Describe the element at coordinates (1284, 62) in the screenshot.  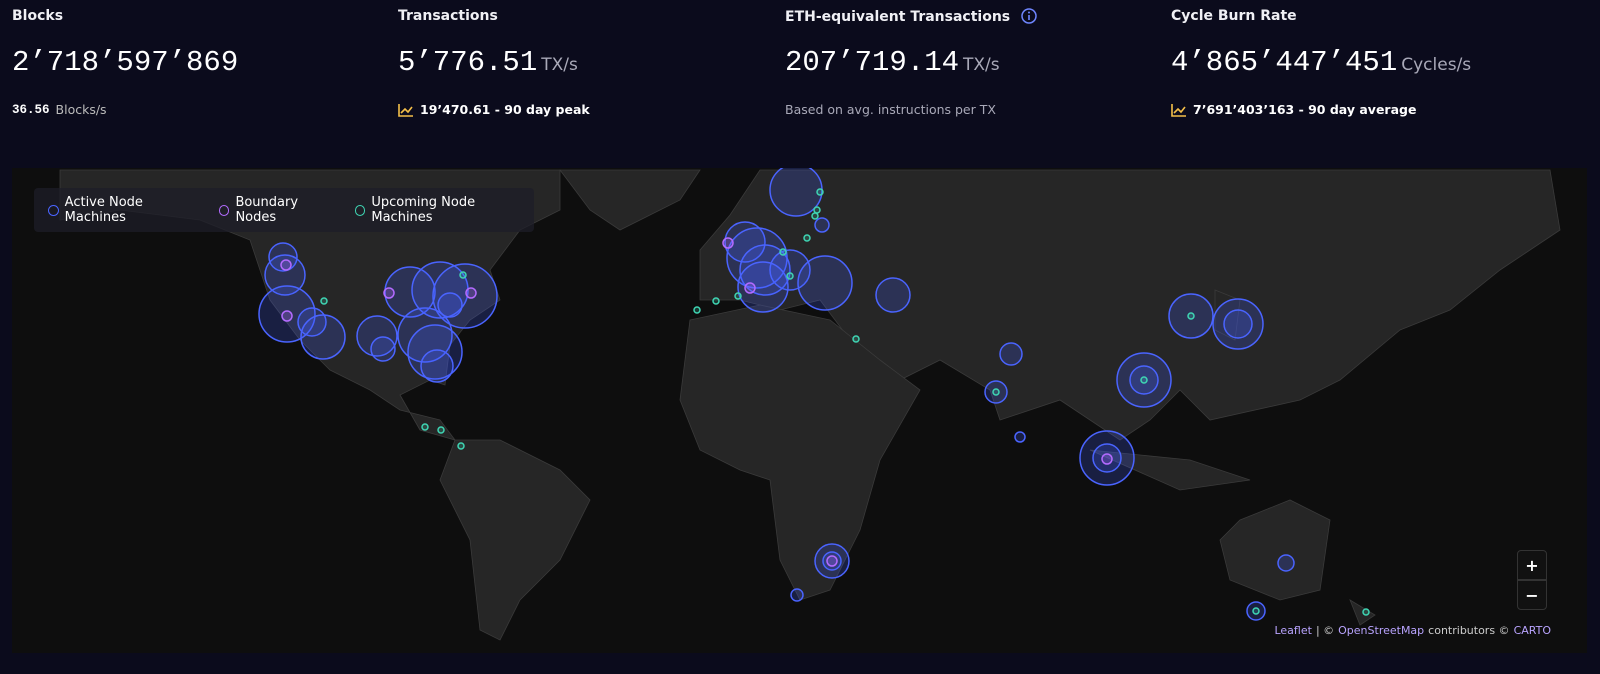
I see `value: 4’865’447’451` at that location.